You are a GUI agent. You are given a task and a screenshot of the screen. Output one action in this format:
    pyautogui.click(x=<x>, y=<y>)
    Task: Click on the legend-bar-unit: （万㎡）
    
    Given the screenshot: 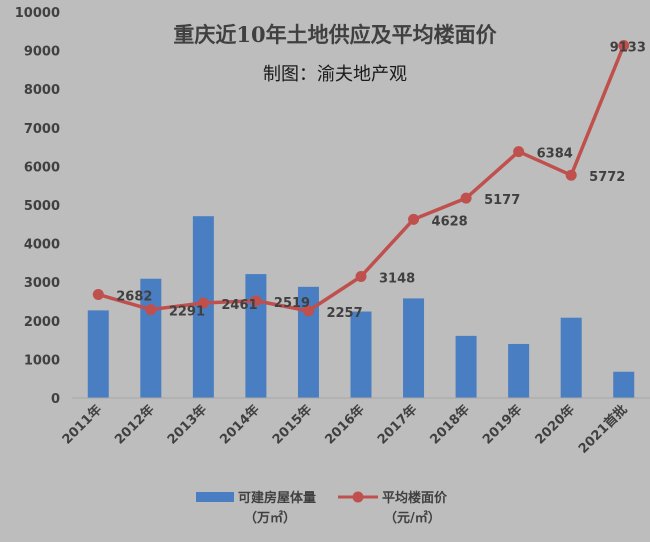 What is the action you would take?
    pyautogui.click(x=270, y=518)
    